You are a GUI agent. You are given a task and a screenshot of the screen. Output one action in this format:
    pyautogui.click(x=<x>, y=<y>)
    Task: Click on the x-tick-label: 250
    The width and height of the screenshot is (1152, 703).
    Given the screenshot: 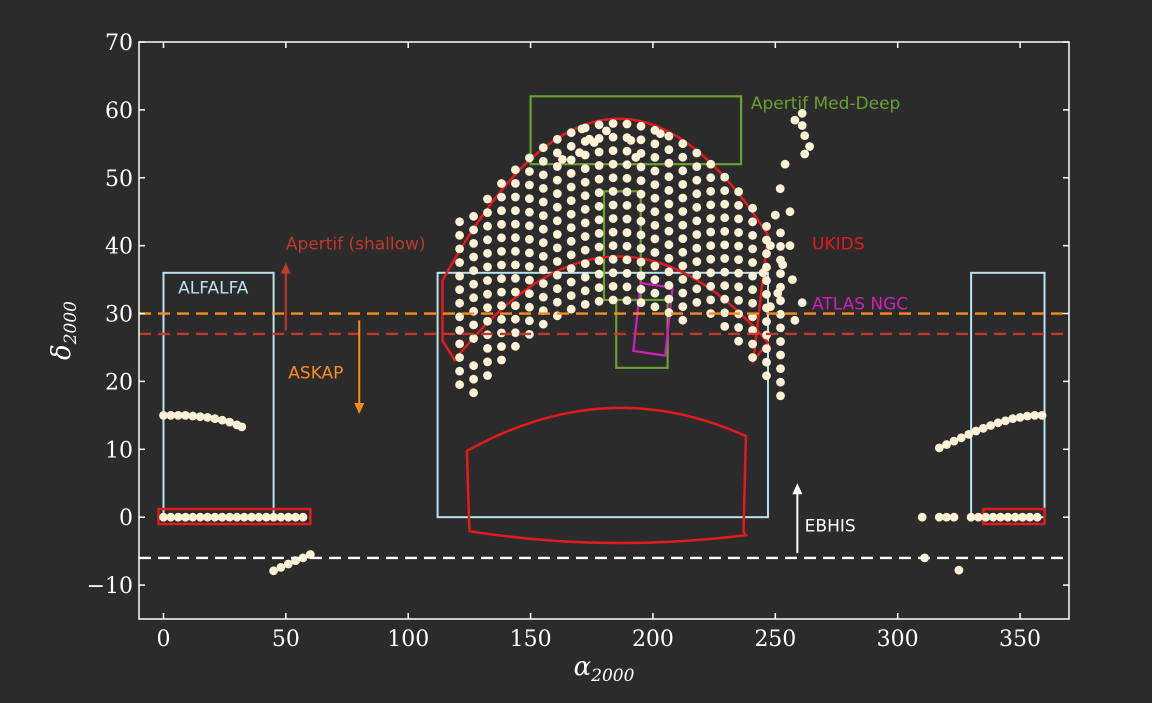 What is the action you would take?
    pyautogui.click(x=775, y=639)
    